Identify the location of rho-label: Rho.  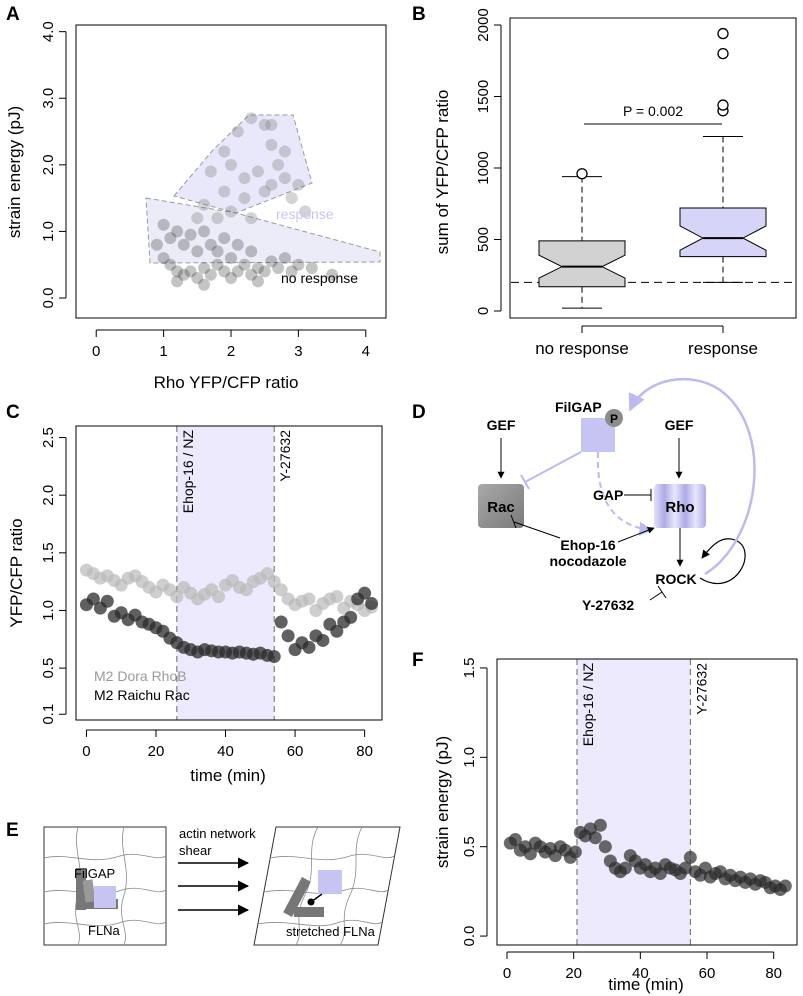
(679, 507).